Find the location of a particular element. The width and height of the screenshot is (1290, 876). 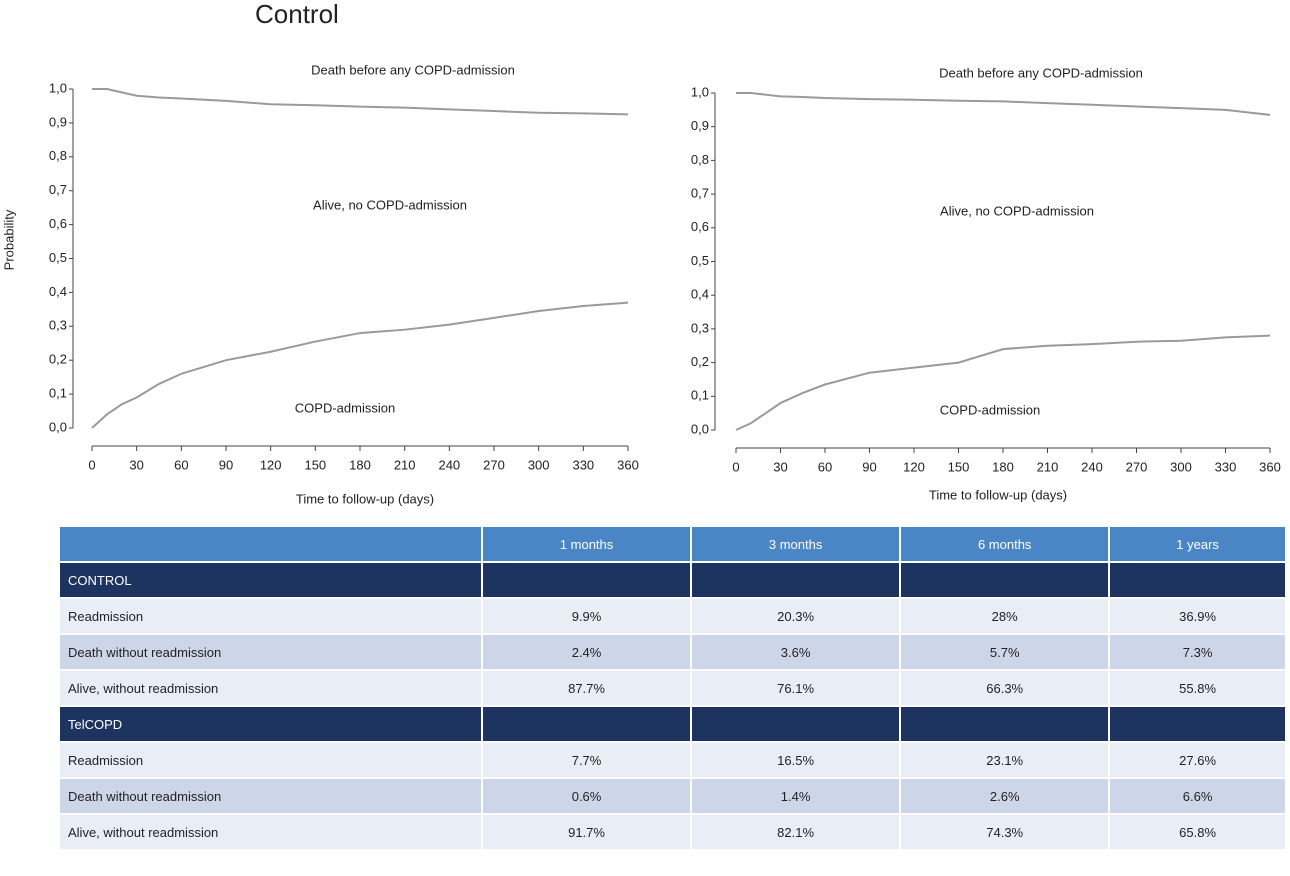

data-cell: 23.1% is located at coordinates (1005, 760).